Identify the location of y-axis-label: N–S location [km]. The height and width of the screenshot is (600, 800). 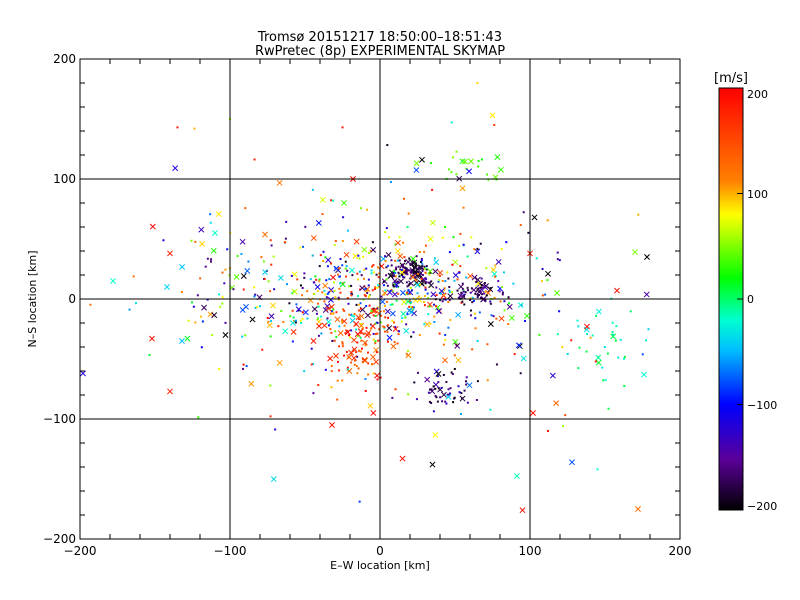
(32, 298).